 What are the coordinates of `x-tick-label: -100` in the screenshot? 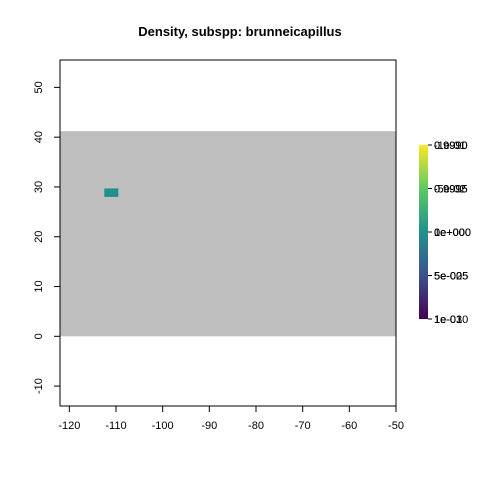 It's located at (163, 426).